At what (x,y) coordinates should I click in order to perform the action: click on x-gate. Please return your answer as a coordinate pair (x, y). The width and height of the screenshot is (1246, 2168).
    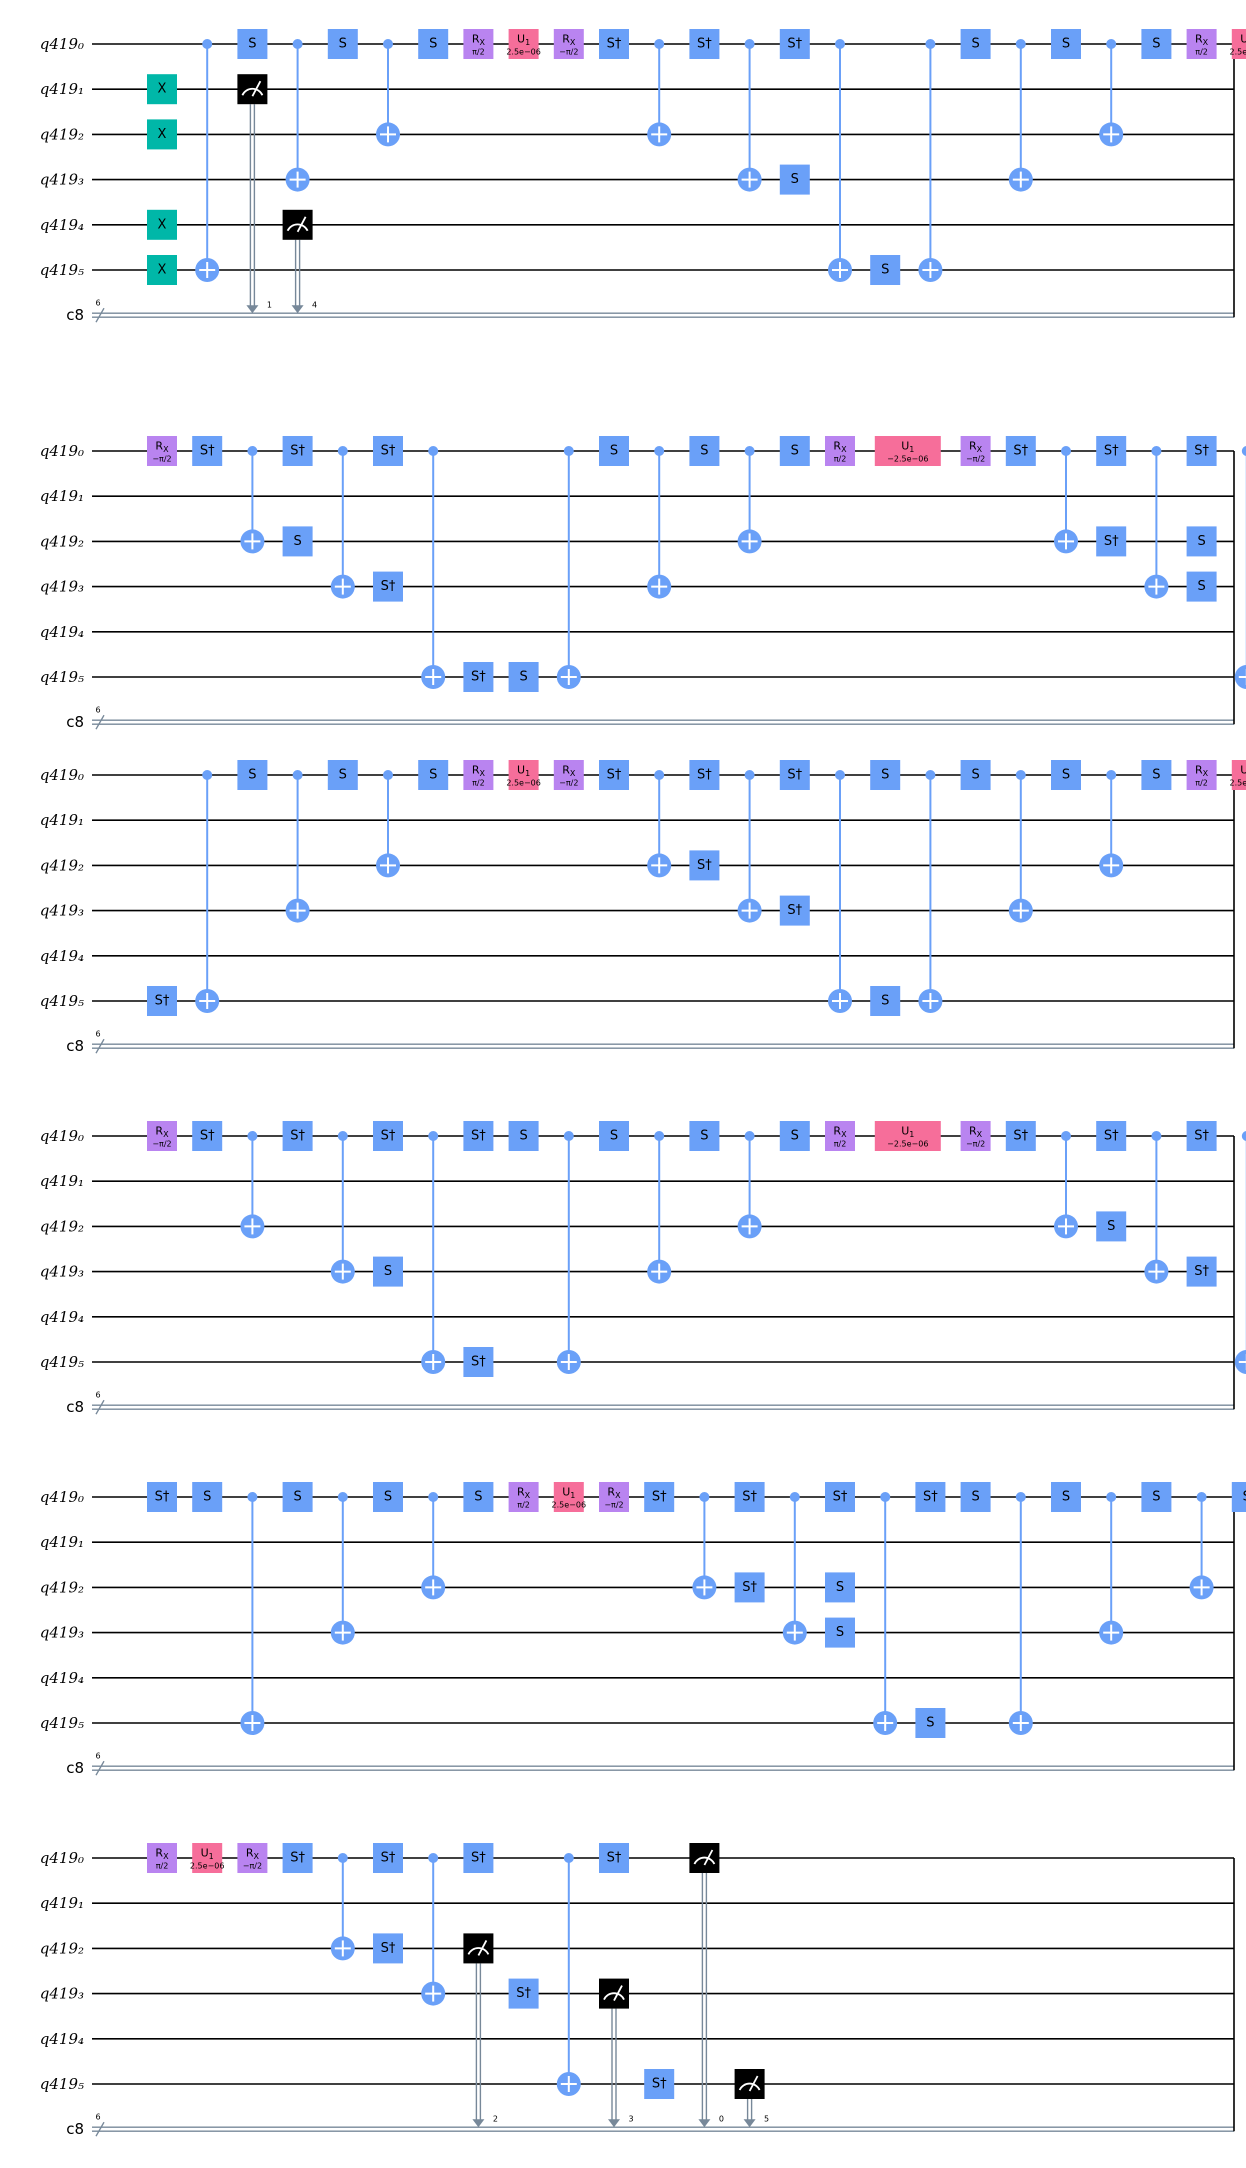
    Looking at the image, I should click on (162, 134).